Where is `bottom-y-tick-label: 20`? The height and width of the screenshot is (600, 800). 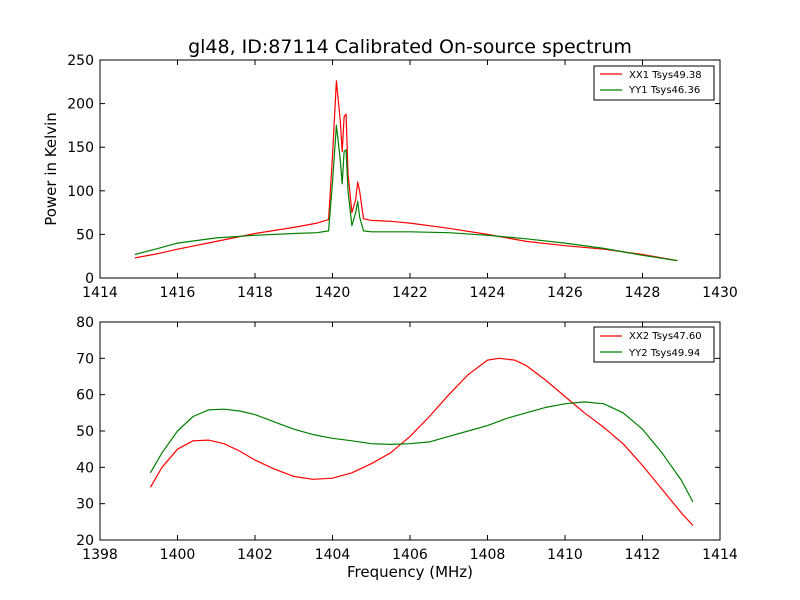
bottom-y-tick-label: 20 is located at coordinates (85, 541).